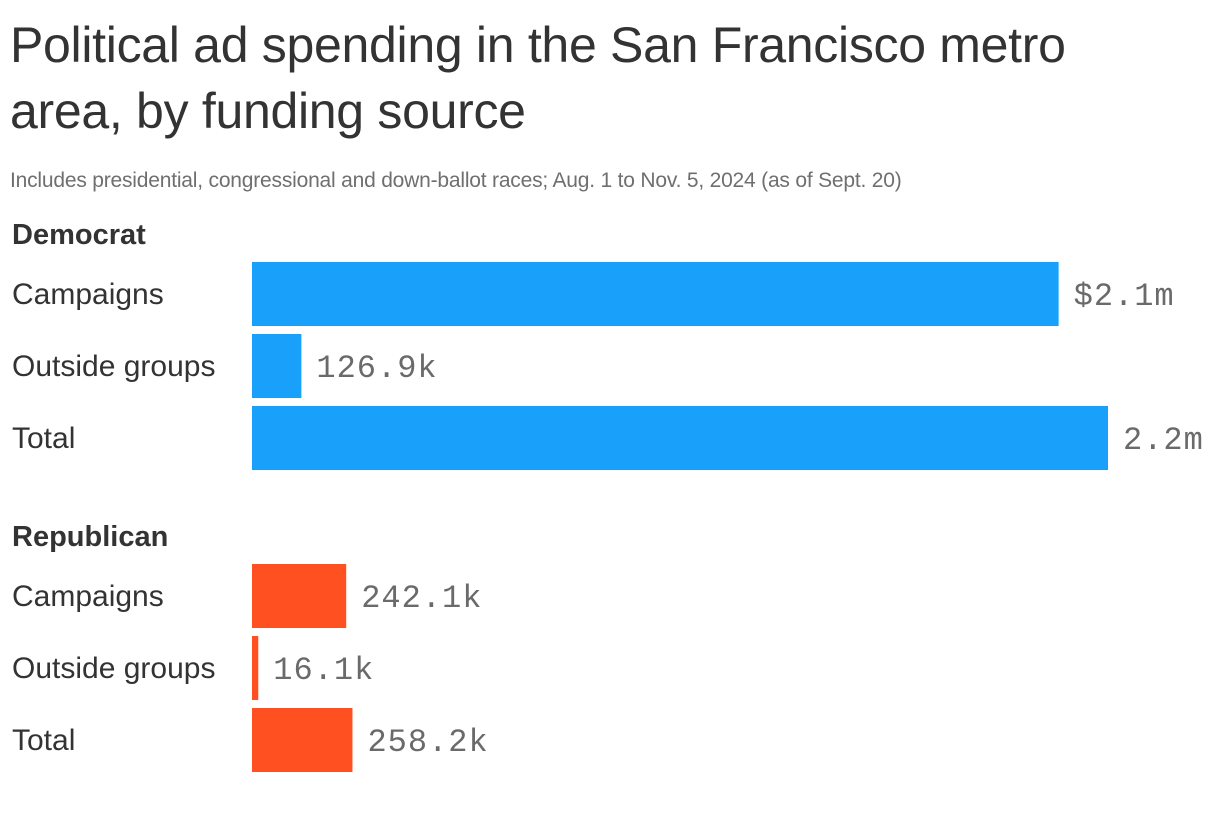  I want to click on bar-republican-total, so click(302, 740).